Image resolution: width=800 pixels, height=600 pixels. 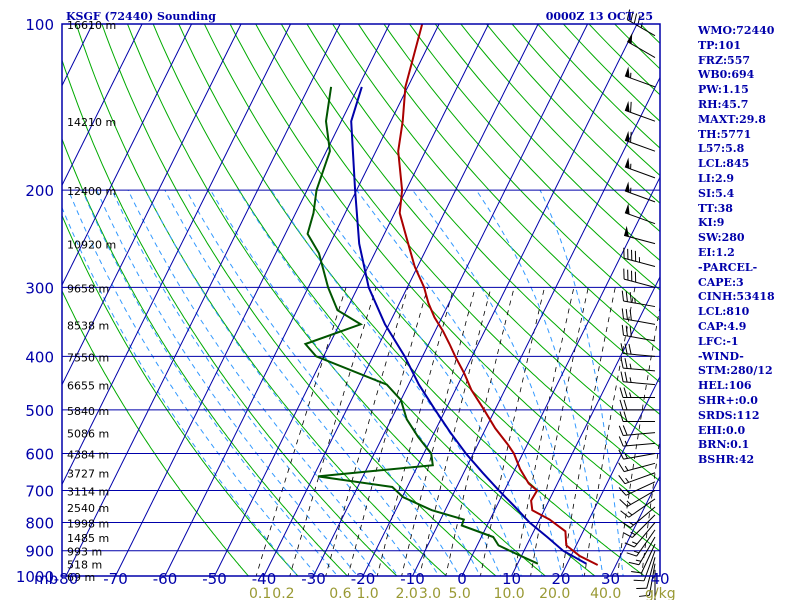 I want to click on chart-title: KSGF (72440) Sounding, so click(x=141, y=16).